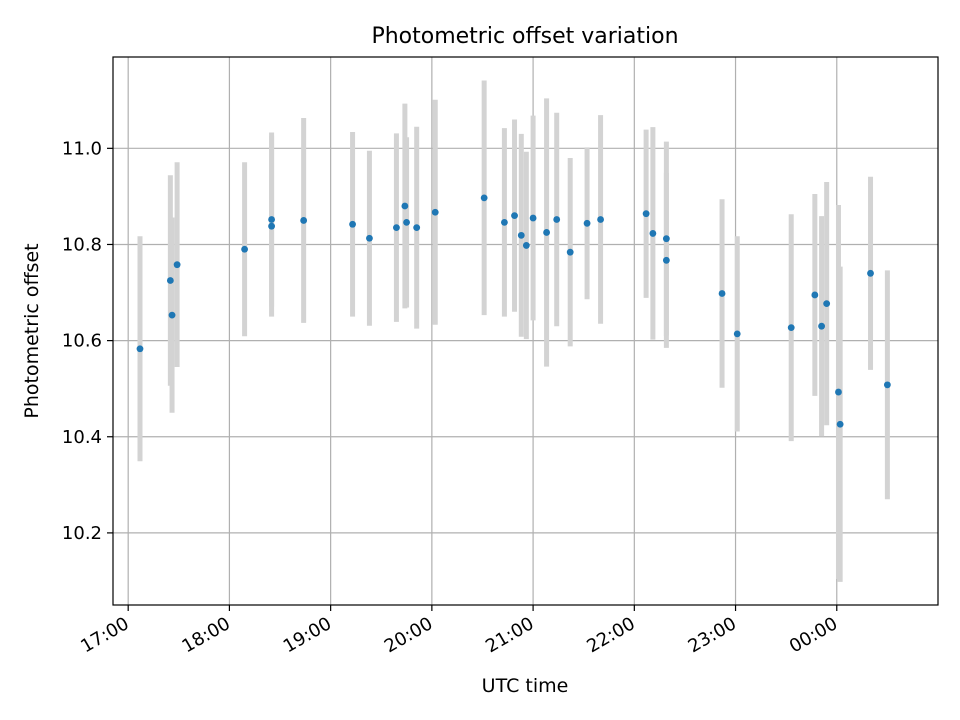 This screenshot has width=960, height=720. Describe the element at coordinates (82, 148) in the screenshot. I see `y-tick-label: 11.0` at that location.